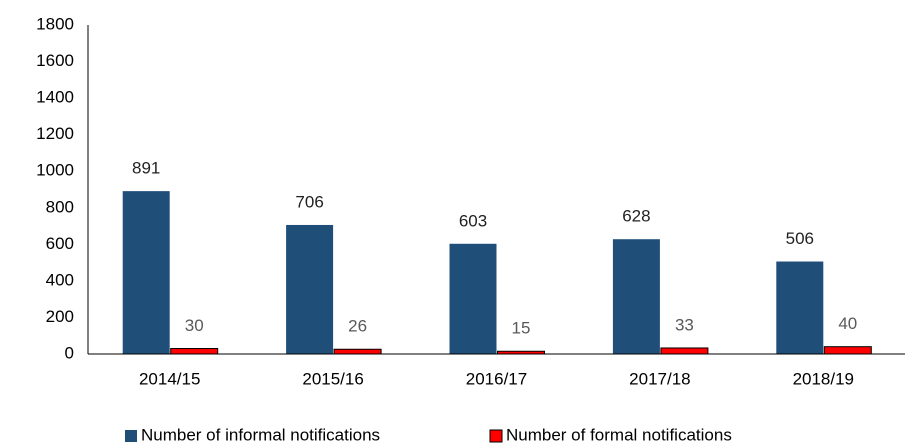  What do you see at coordinates (55, 170) in the screenshot?
I see `y-tick-label: 1000` at bounding box center [55, 170].